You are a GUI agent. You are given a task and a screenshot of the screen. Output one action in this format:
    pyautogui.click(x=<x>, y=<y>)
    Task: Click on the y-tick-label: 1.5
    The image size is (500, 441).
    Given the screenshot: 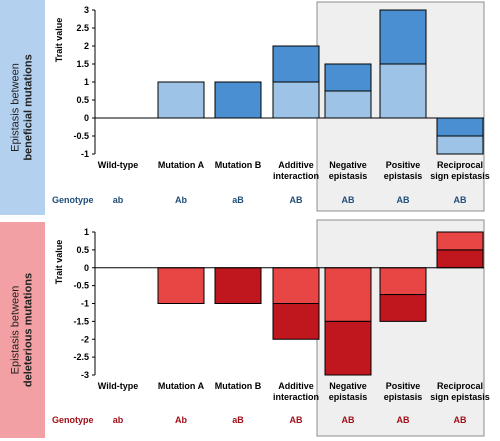 What is the action you would take?
    pyautogui.click(x=82, y=64)
    